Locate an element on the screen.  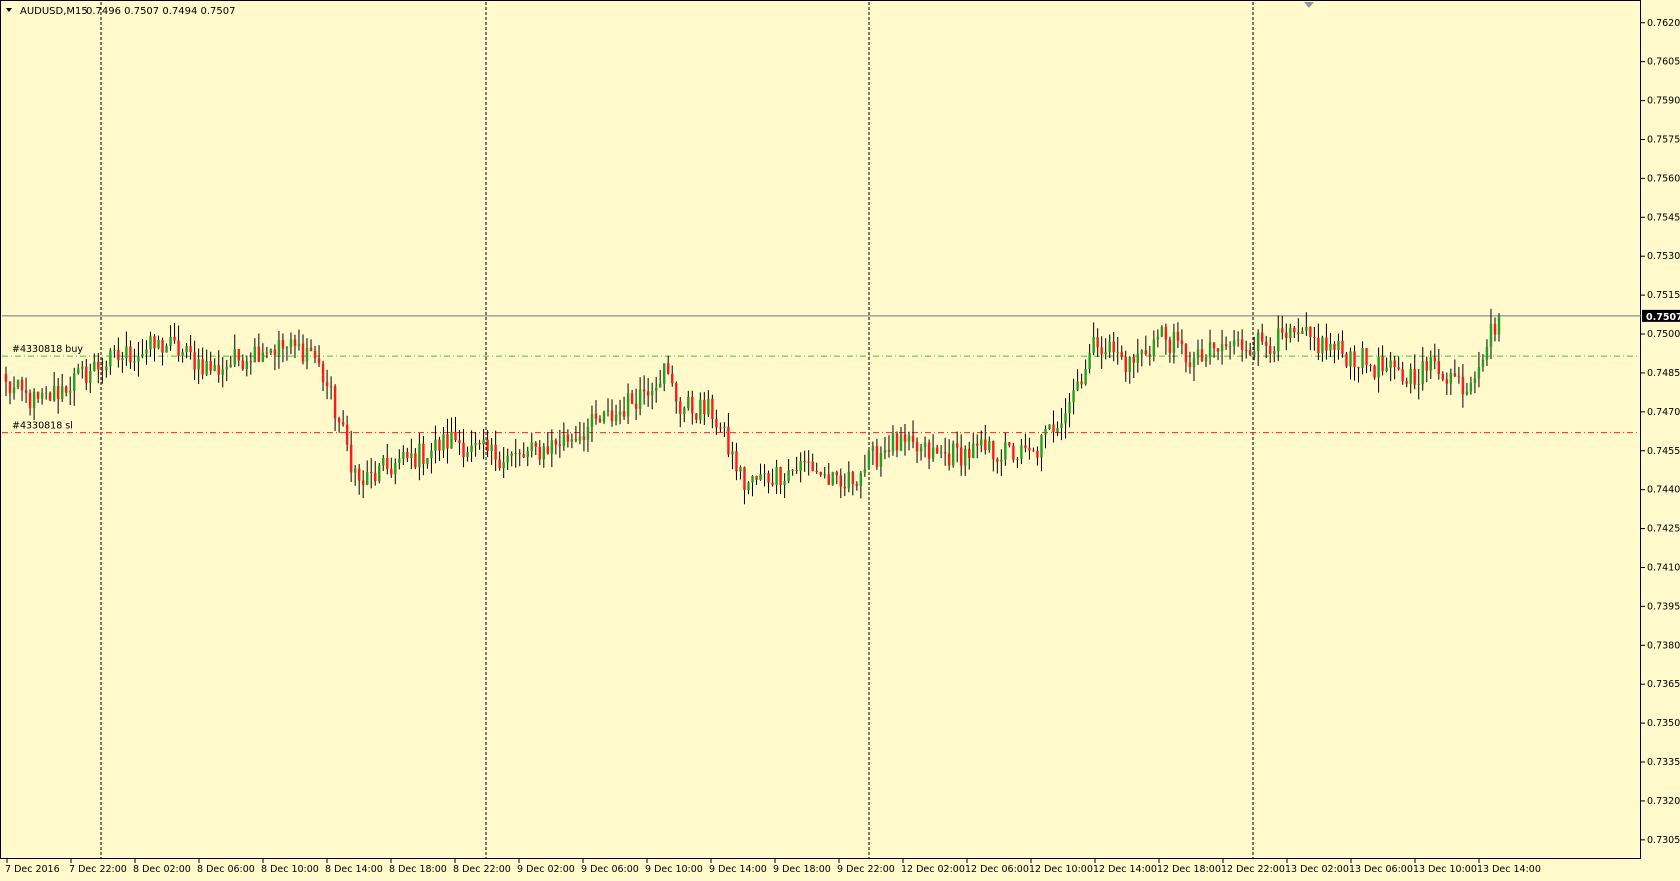
dropdown-triangle-icon is located at coordinates (9, 10).